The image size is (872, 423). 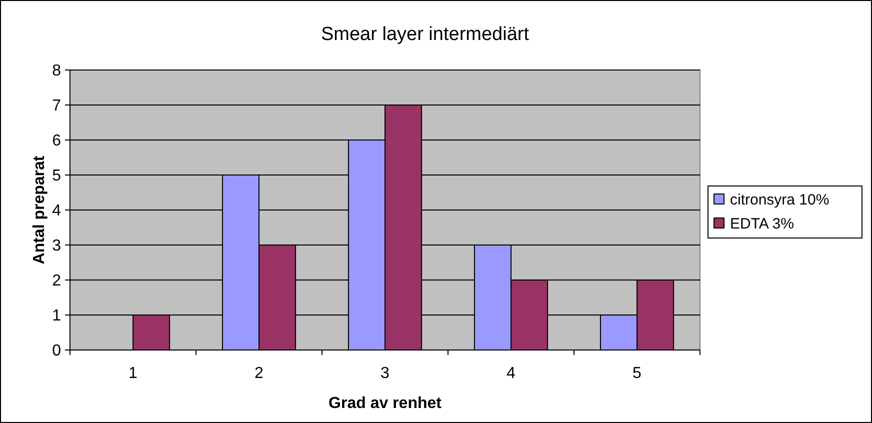 I want to click on x-tick-label: 1, so click(x=133, y=373).